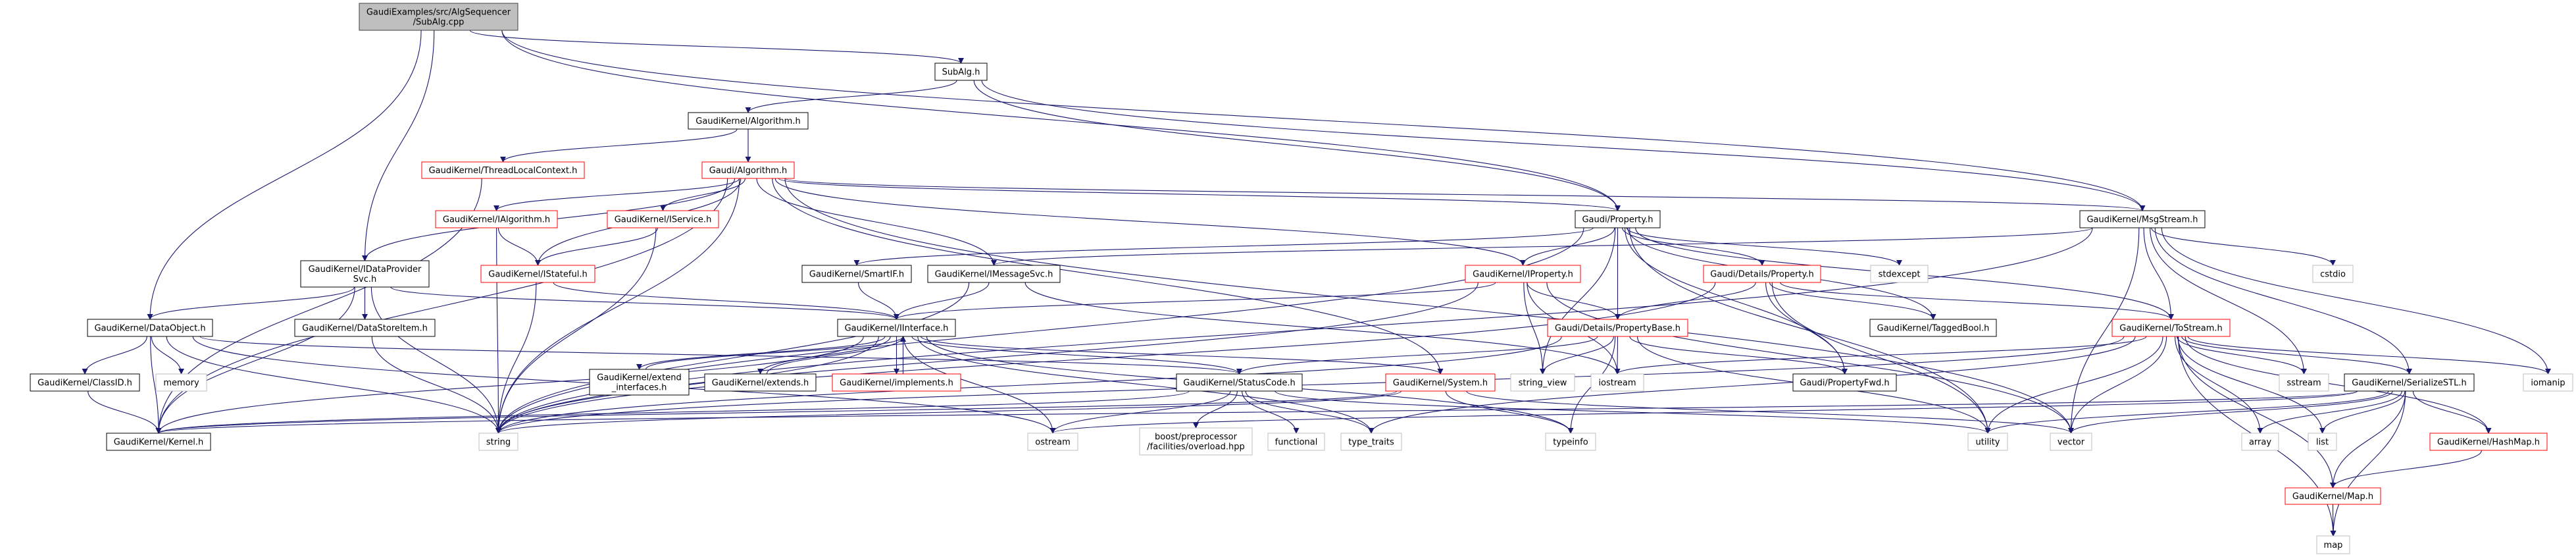  What do you see at coordinates (498, 443) in the screenshot?
I see `node-label: string` at bounding box center [498, 443].